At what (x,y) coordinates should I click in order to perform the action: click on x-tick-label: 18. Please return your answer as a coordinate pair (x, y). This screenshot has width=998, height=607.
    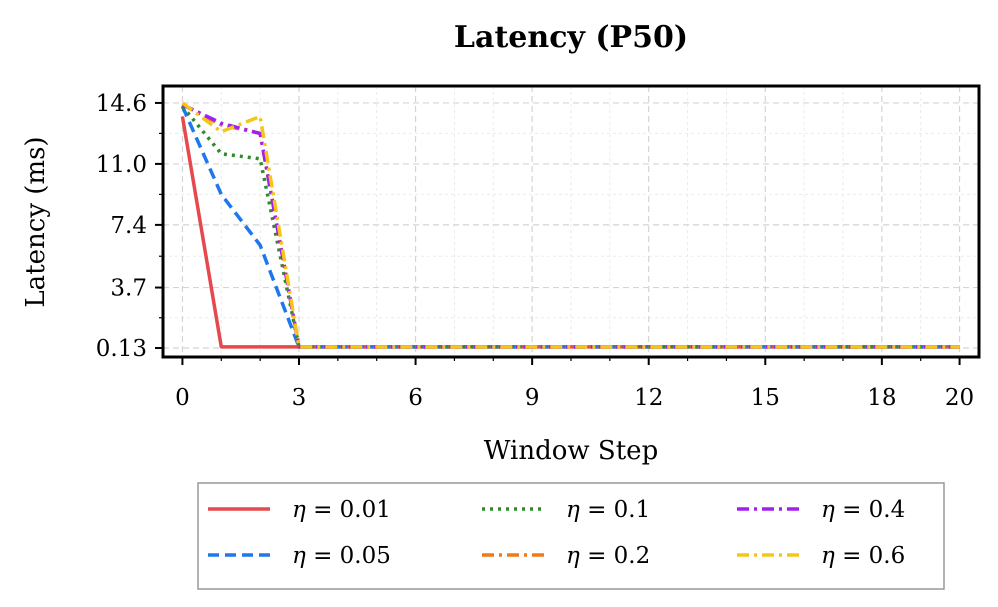
    Looking at the image, I should click on (881, 398).